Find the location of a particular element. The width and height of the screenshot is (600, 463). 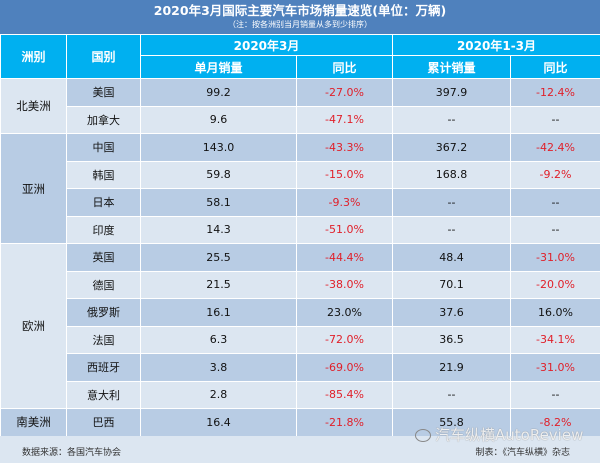

wechat-icon is located at coordinates (423, 435).